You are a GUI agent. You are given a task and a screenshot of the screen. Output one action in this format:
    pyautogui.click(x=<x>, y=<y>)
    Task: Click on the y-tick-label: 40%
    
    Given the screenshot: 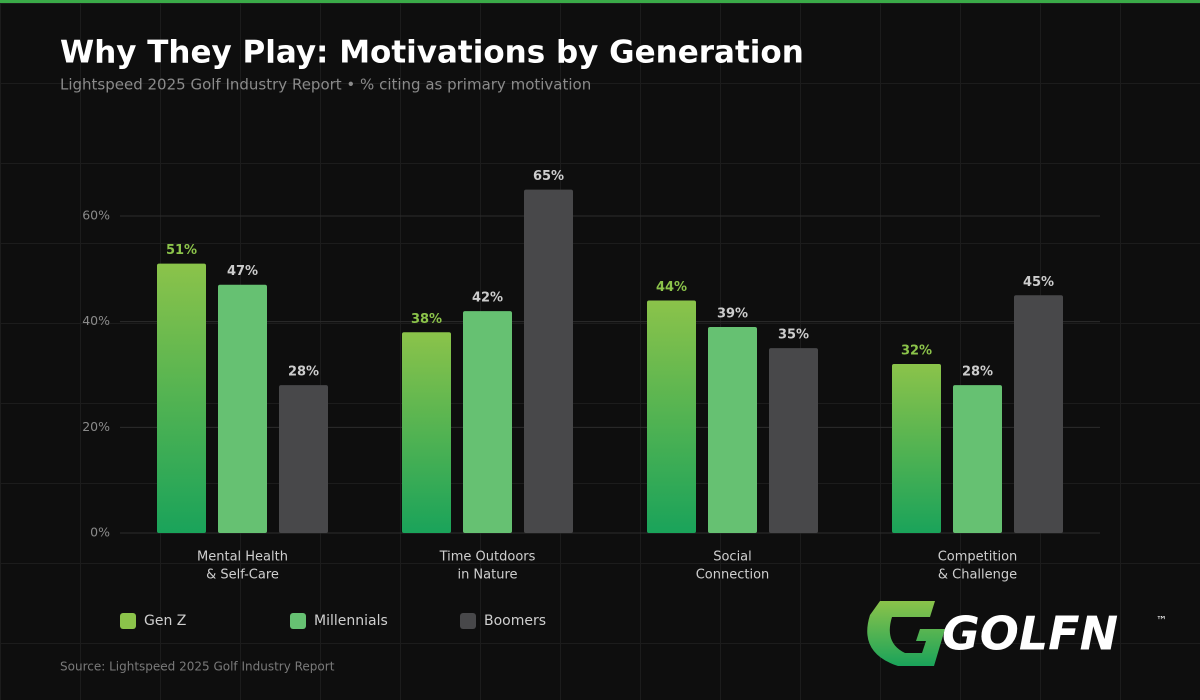 What is the action you would take?
    pyautogui.click(x=96, y=320)
    